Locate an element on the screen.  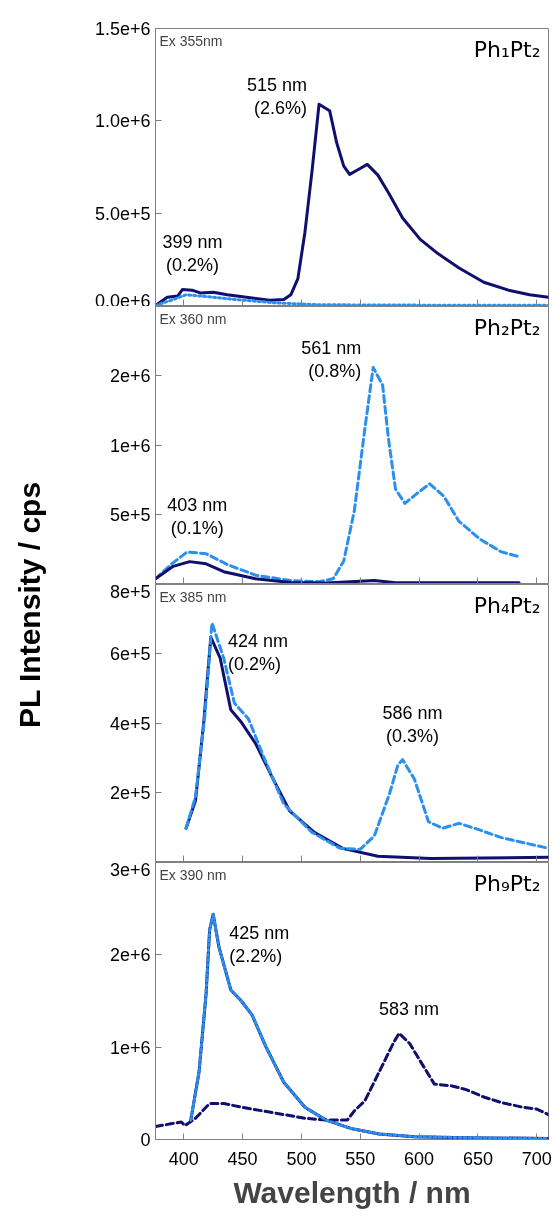
annotation: Ph₉Pt₂ is located at coordinates (507, 883).